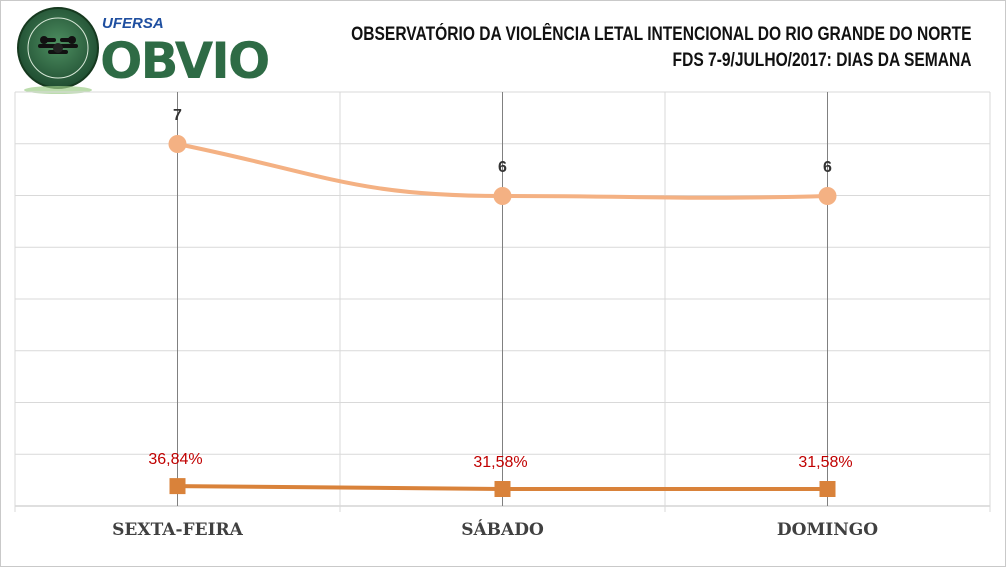  I want to click on x-tick-label: SEXTA-FEIRA, so click(177, 530).